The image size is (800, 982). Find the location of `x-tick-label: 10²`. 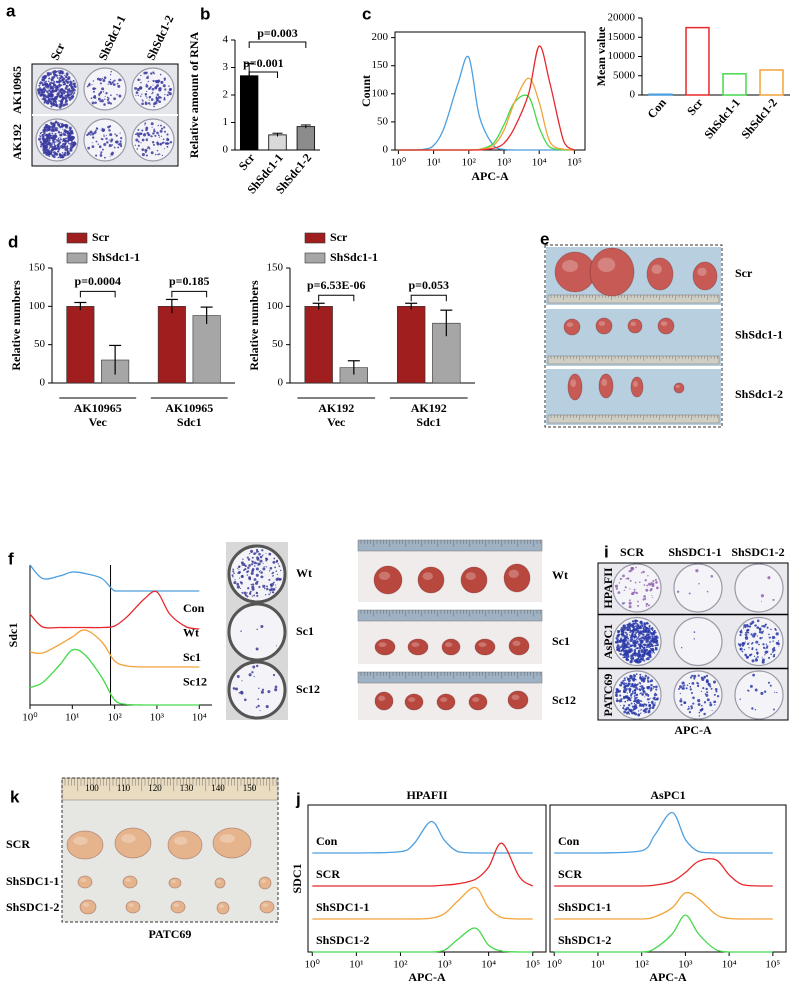

x-tick-label: 10² is located at coordinates (114, 718).